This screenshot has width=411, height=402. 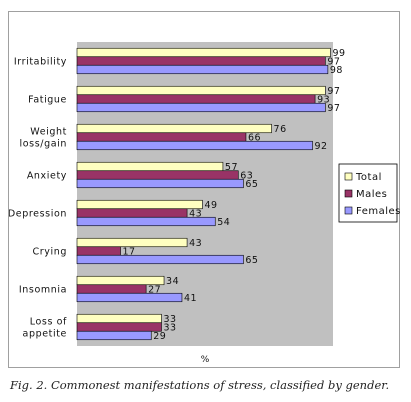 I want to click on legend: Total Males Females, so click(x=369, y=193).